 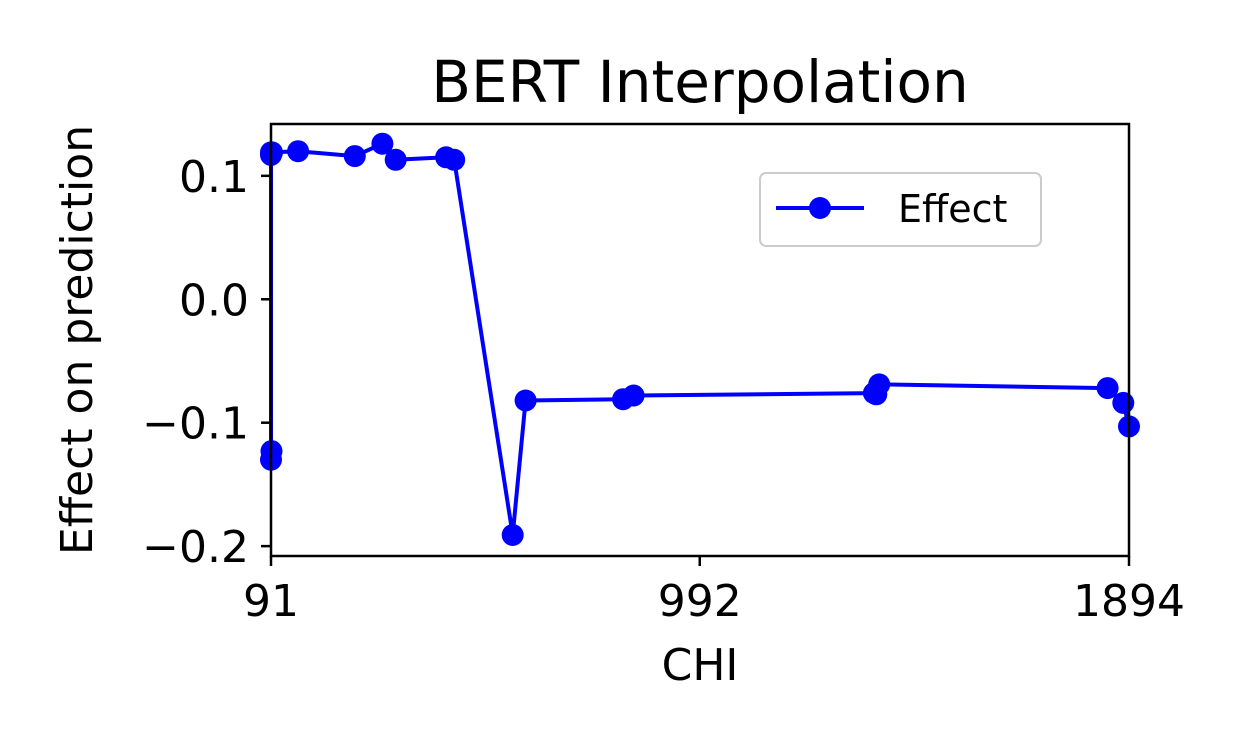 What do you see at coordinates (206, 362) in the screenshot?
I see `y-axis: −0.2 −0.1 0.0 0.1` at bounding box center [206, 362].